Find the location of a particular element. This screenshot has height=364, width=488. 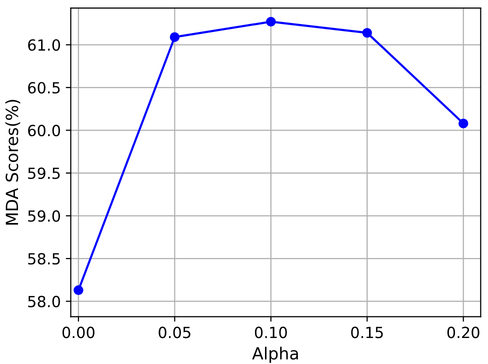

y-tick-label: 58.5 is located at coordinates (44, 259).